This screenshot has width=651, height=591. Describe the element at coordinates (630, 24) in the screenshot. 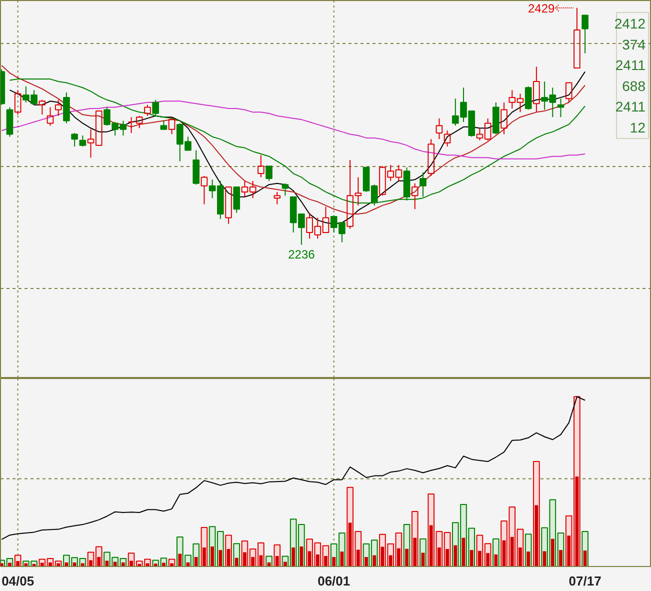

I see `text: 2412` at that location.